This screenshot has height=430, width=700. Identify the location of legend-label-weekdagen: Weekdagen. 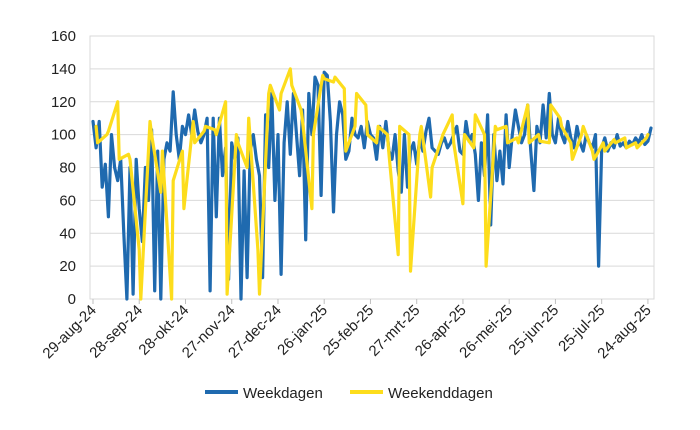
(283, 393).